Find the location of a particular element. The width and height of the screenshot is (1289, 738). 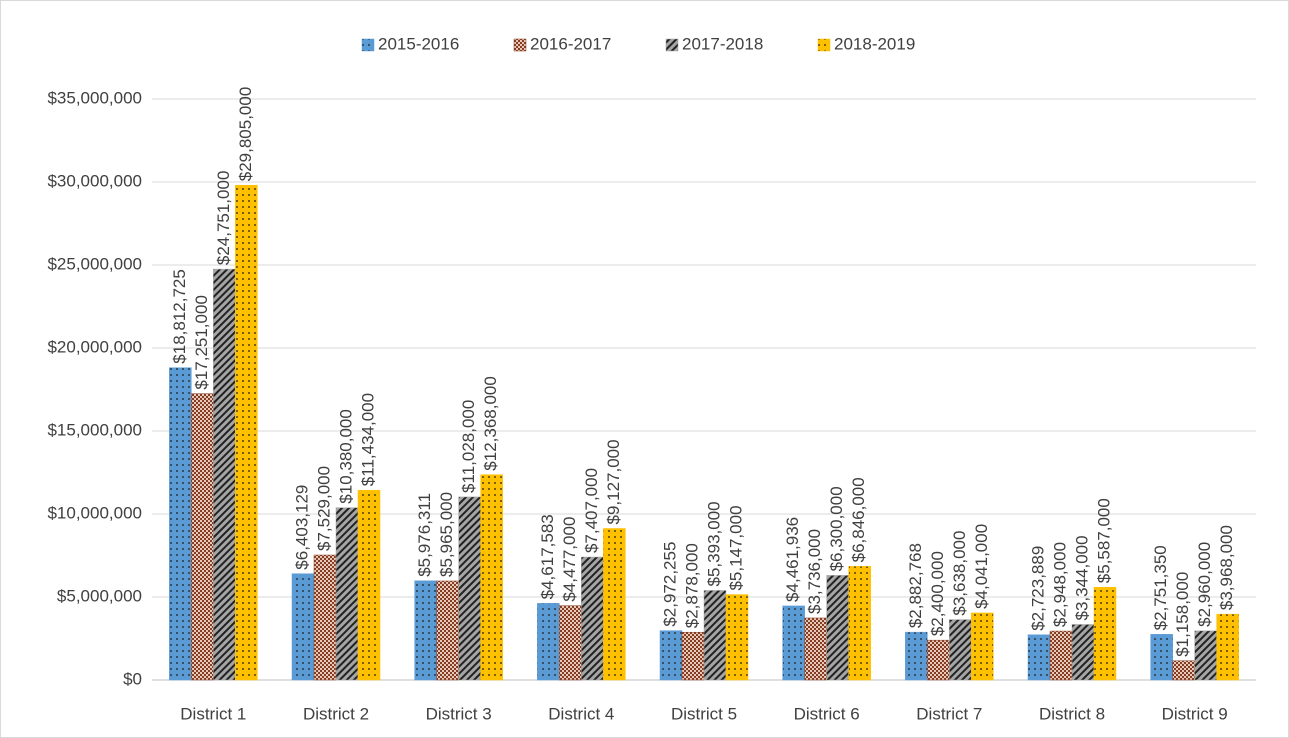

value-label: $2,751,350 is located at coordinates (1160, 587).